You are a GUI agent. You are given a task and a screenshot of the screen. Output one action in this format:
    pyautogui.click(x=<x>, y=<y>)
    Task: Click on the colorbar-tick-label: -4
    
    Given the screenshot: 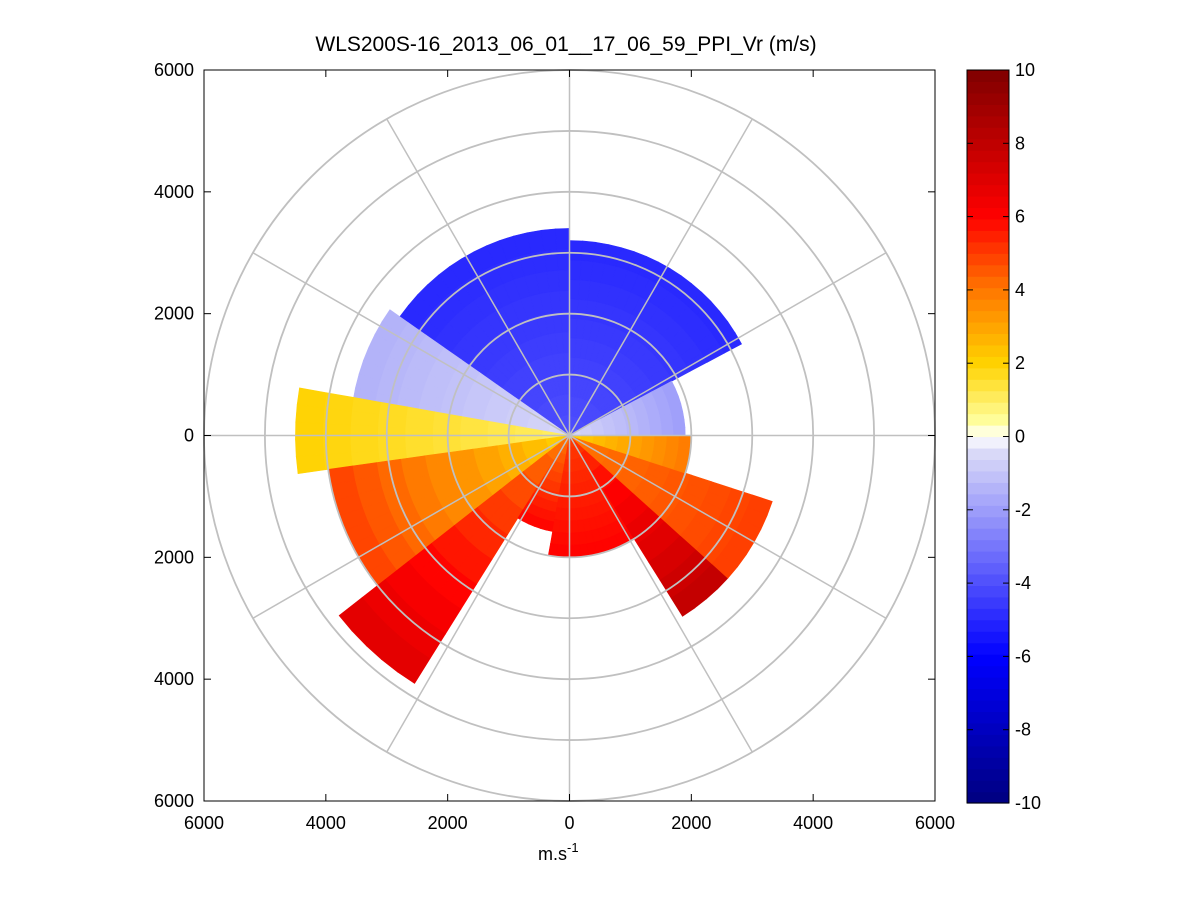 What is the action you would take?
    pyautogui.click(x=1023, y=583)
    